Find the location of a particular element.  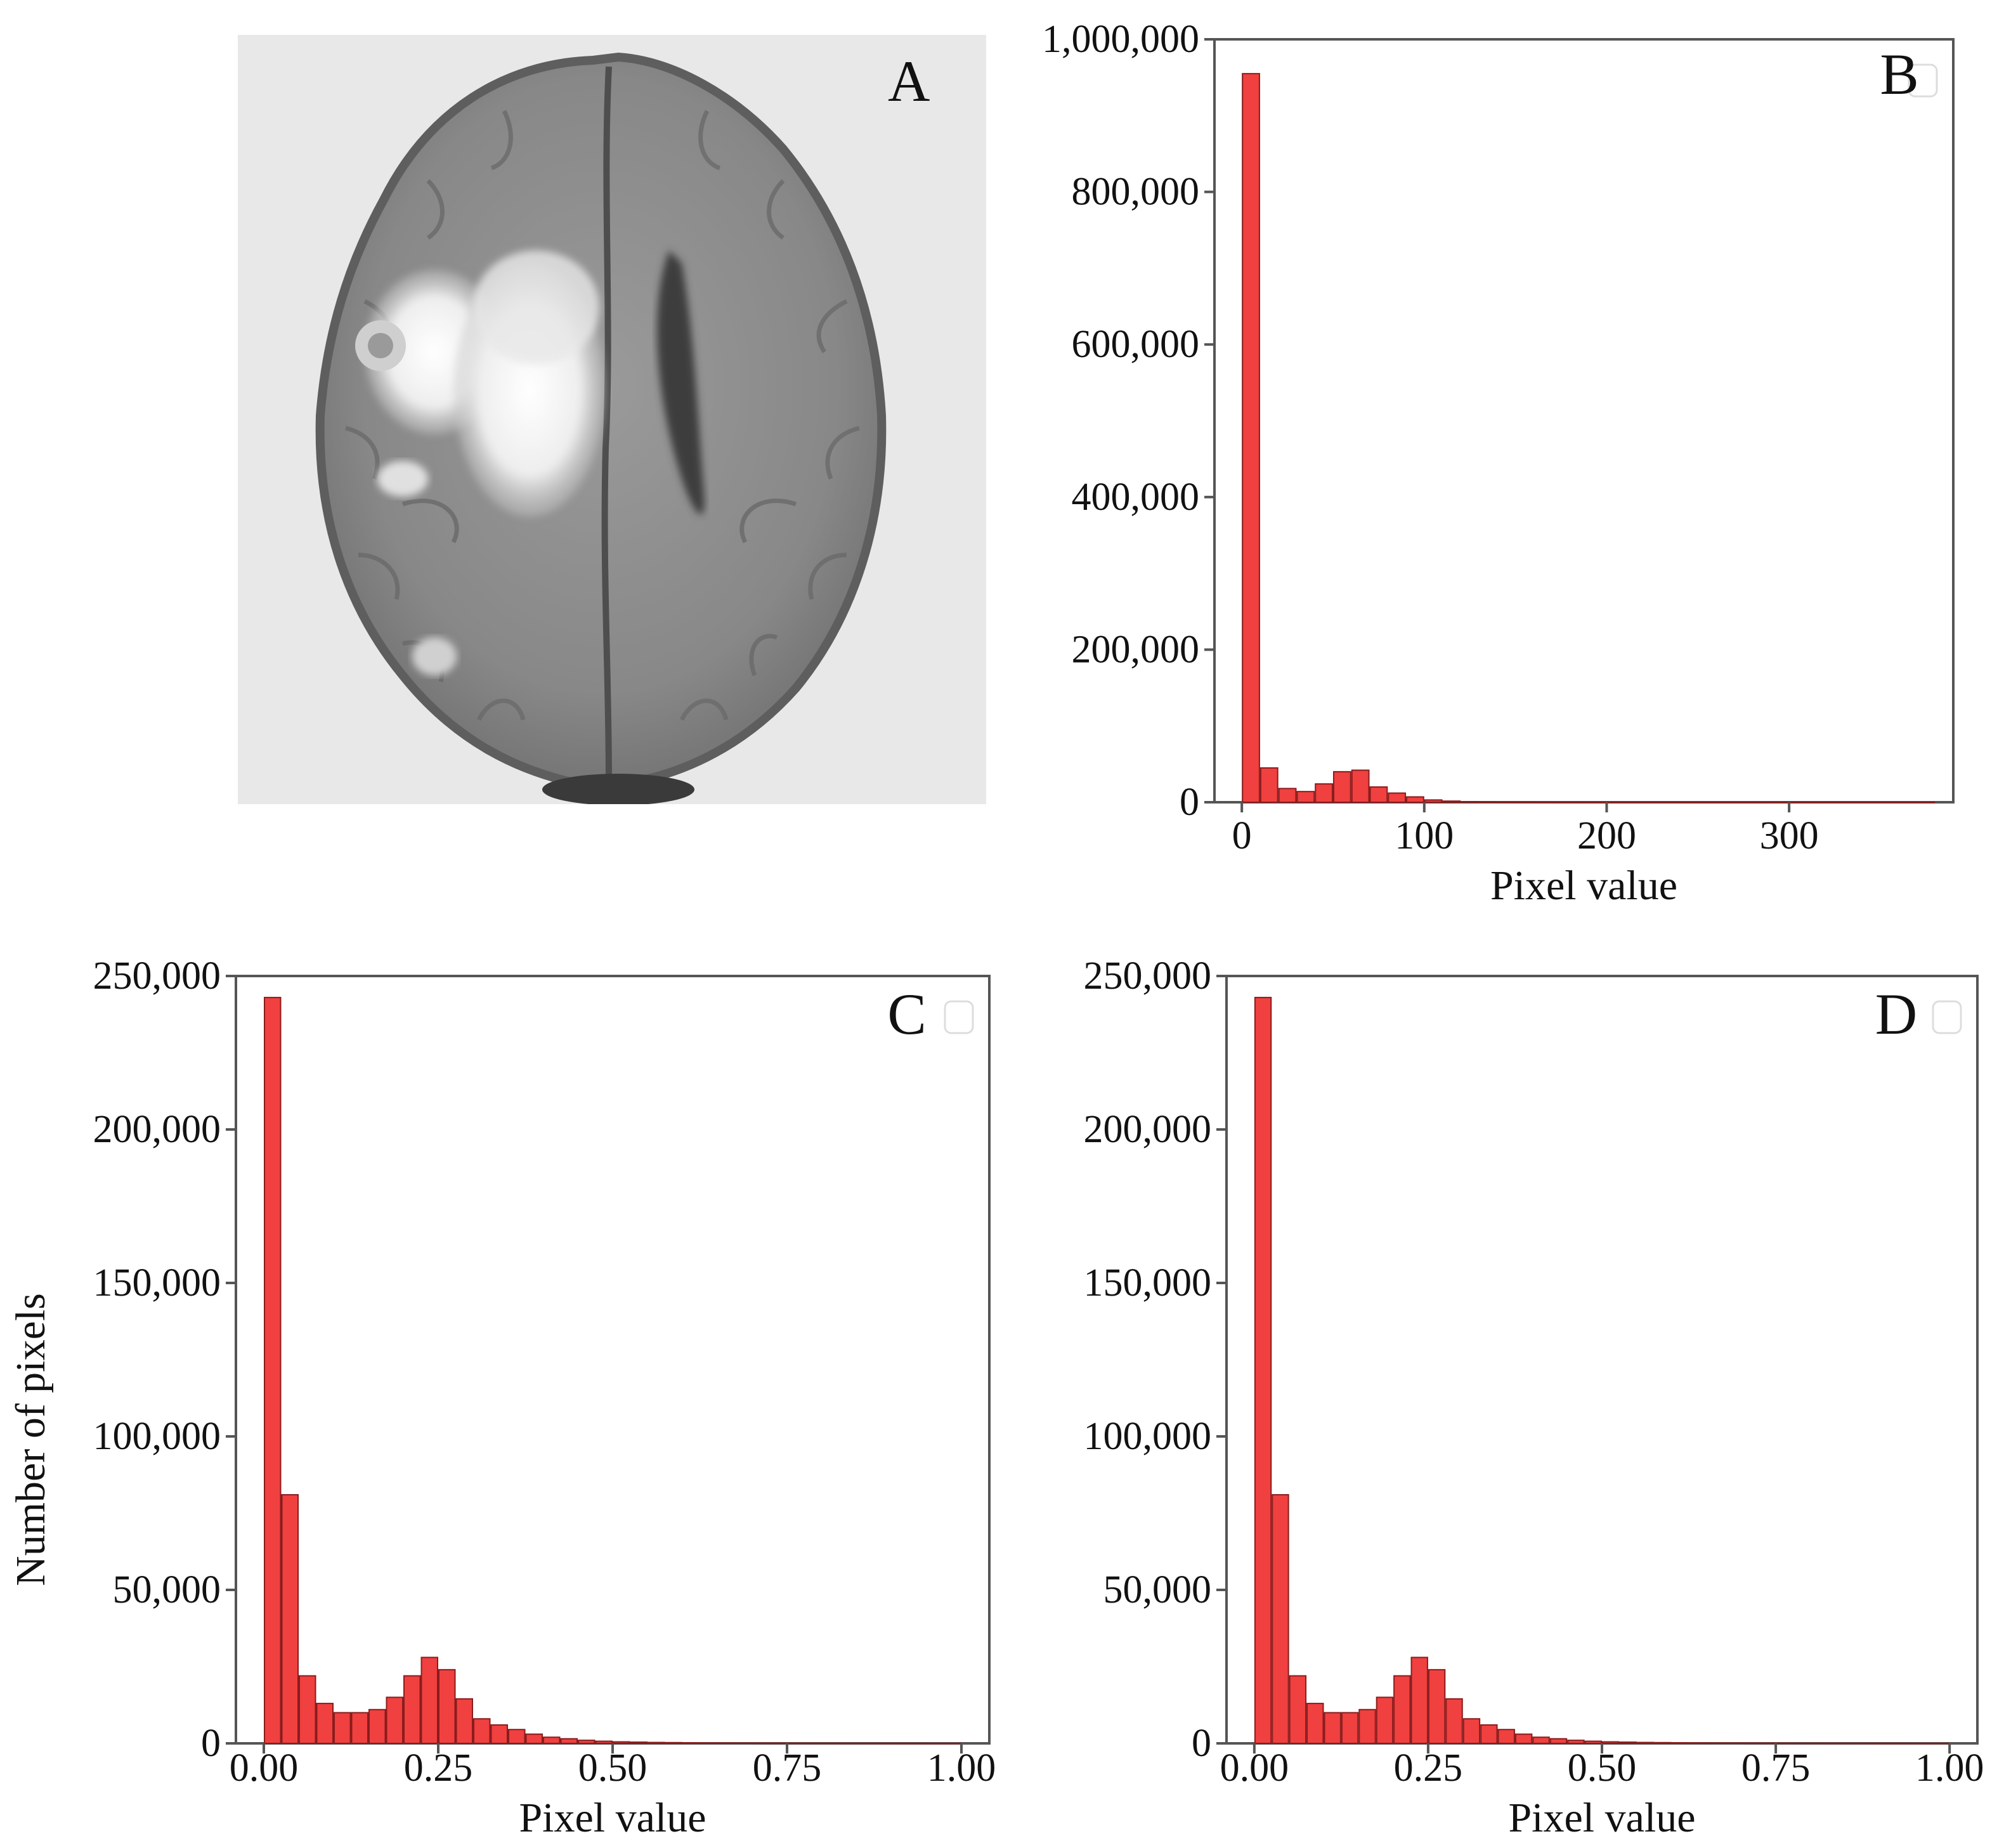

y-tick-label: 100,000 is located at coordinates (1148, 1436).